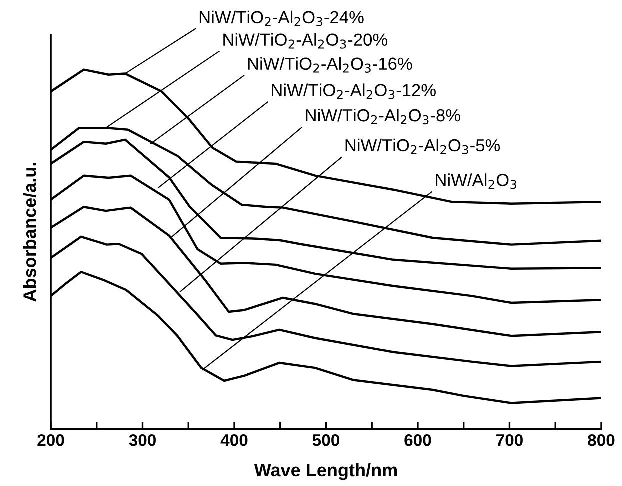 The image size is (622, 486). Describe the element at coordinates (601, 440) in the screenshot. I see `x-tick-label: 800` at that location.